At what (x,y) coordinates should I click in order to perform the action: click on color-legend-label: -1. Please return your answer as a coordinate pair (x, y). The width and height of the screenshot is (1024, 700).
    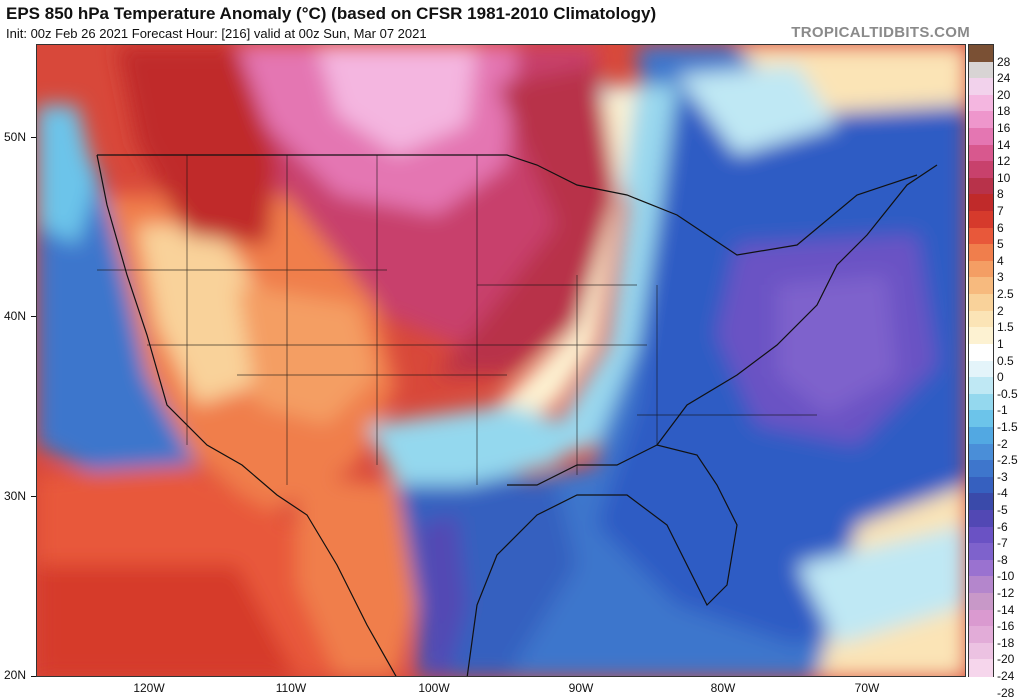
    Looking at the image, I should click on (1002, 410).